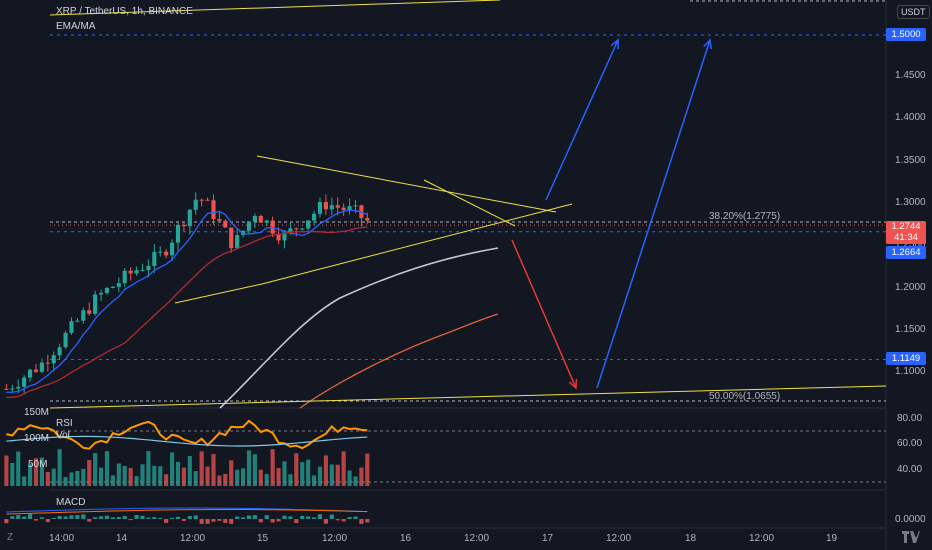 The image size is (932, 550). I want to click on tradingview-logo-icon, so click(911, 538).